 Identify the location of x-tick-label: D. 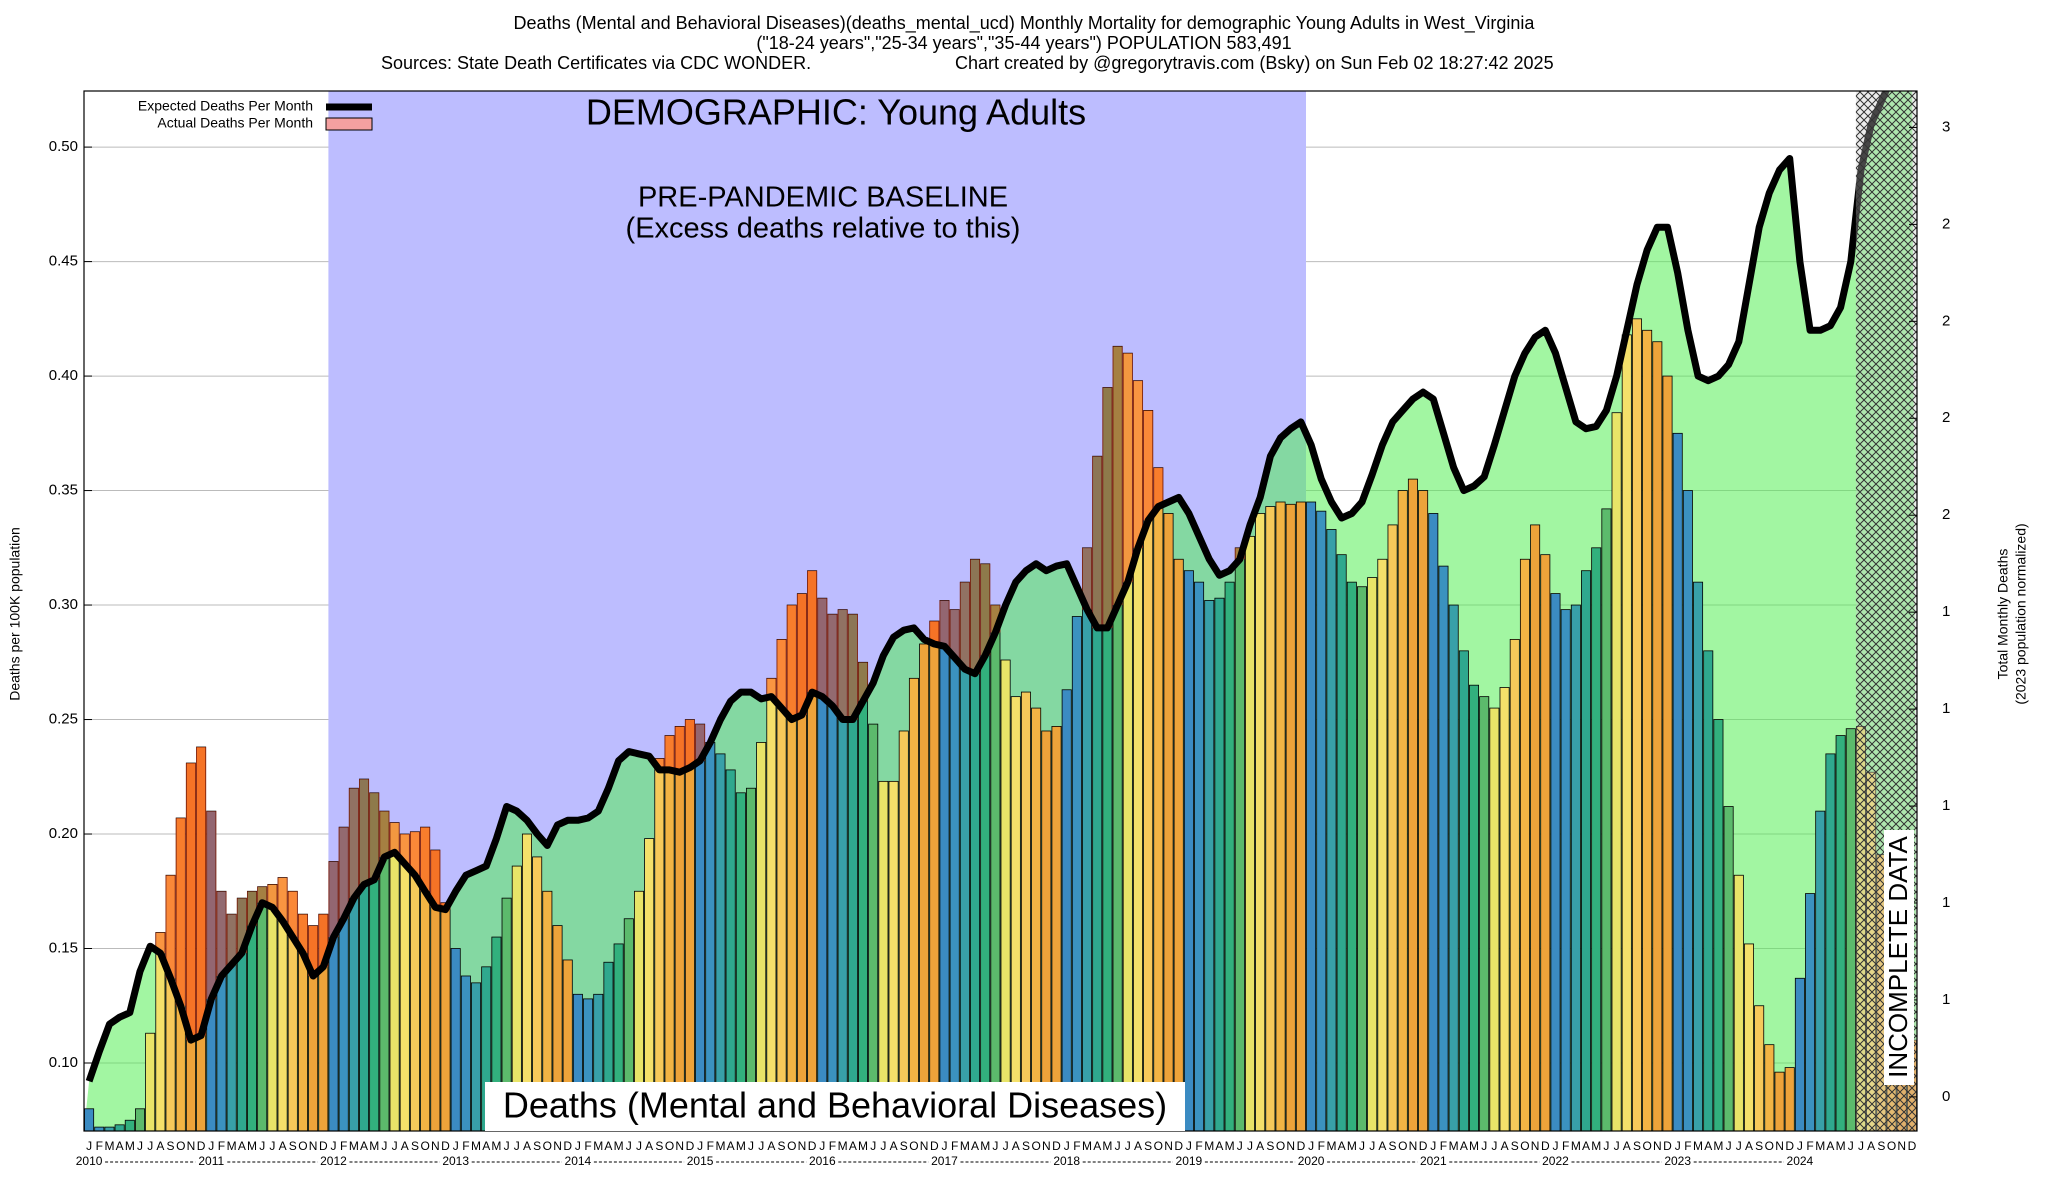
(1423, 1146).